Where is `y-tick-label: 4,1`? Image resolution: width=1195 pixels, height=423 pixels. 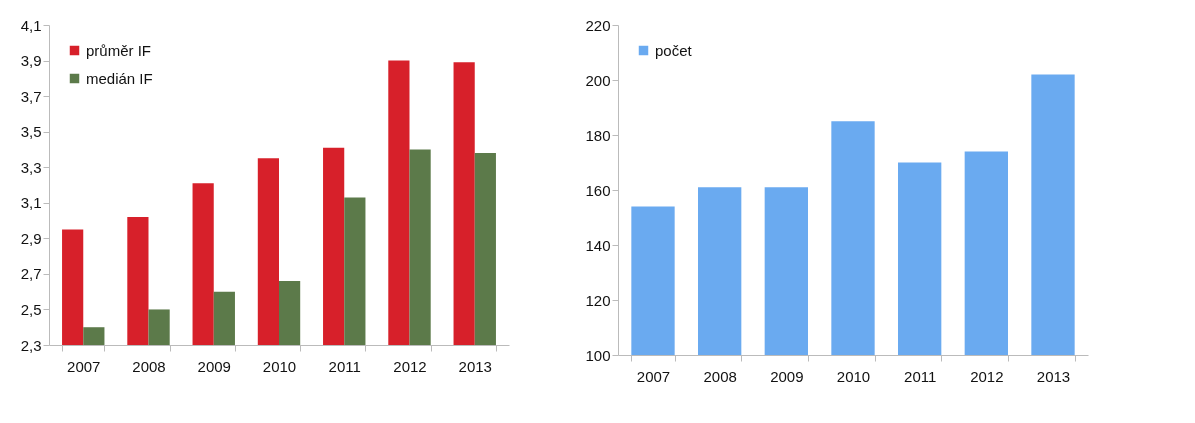 y-tick-label: 4,1 is located at coordinates (31, 25).